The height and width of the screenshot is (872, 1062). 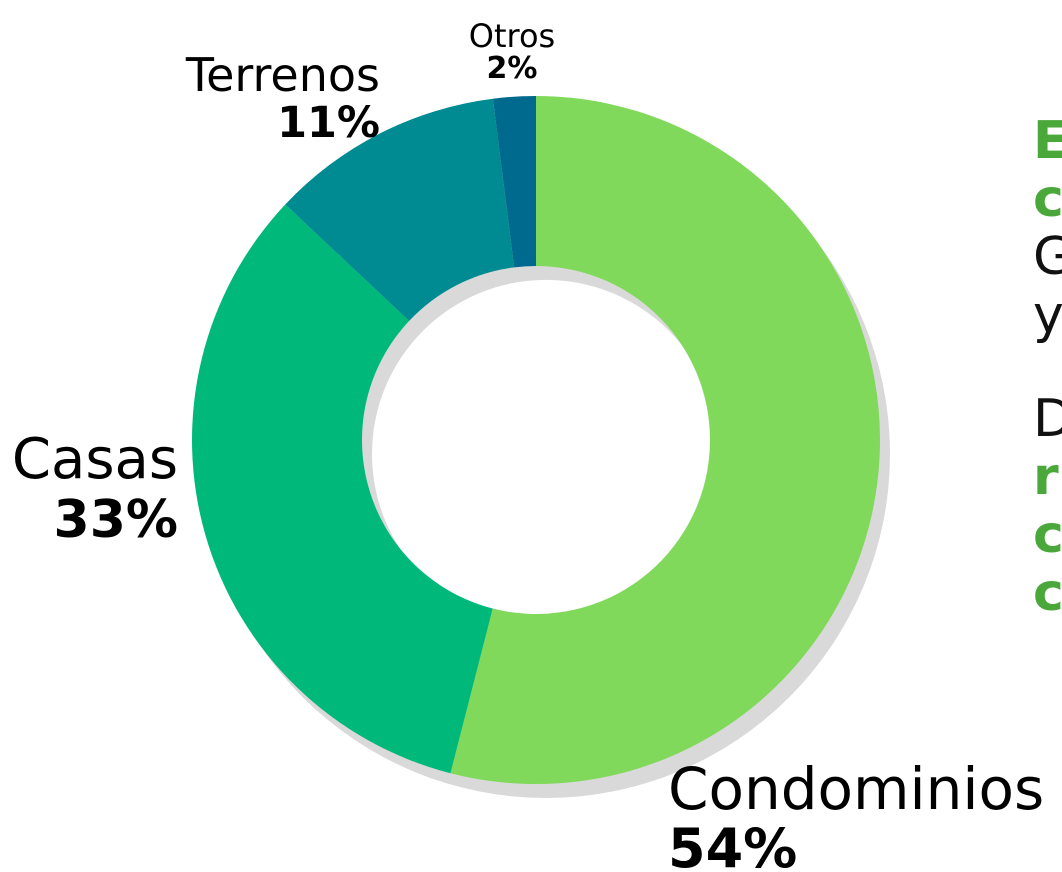 I want to click on slice-name-casas: Casas, so click(x=94, y=459).